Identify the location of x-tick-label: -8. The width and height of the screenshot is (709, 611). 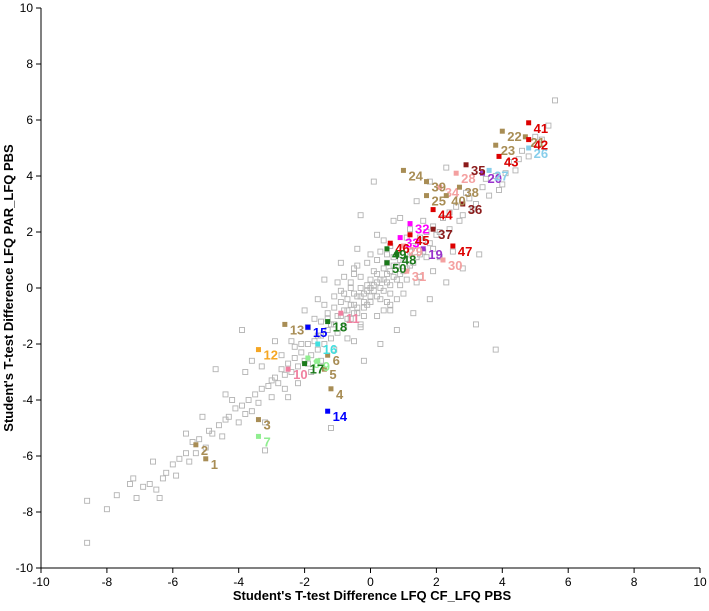
(107, 582).